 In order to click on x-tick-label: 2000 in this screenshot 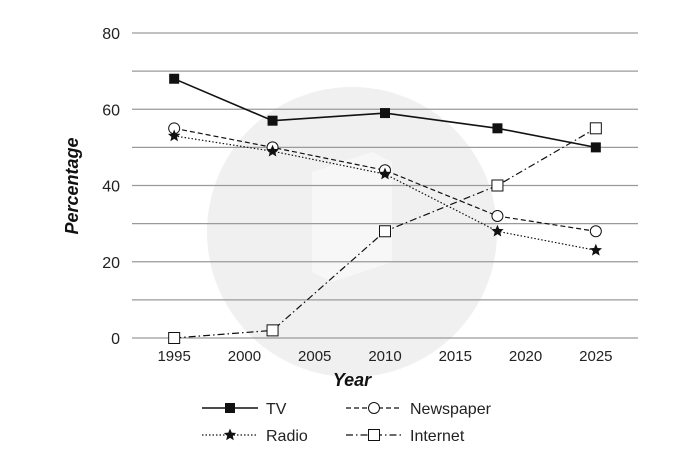, I will do `click(244, 356)`.